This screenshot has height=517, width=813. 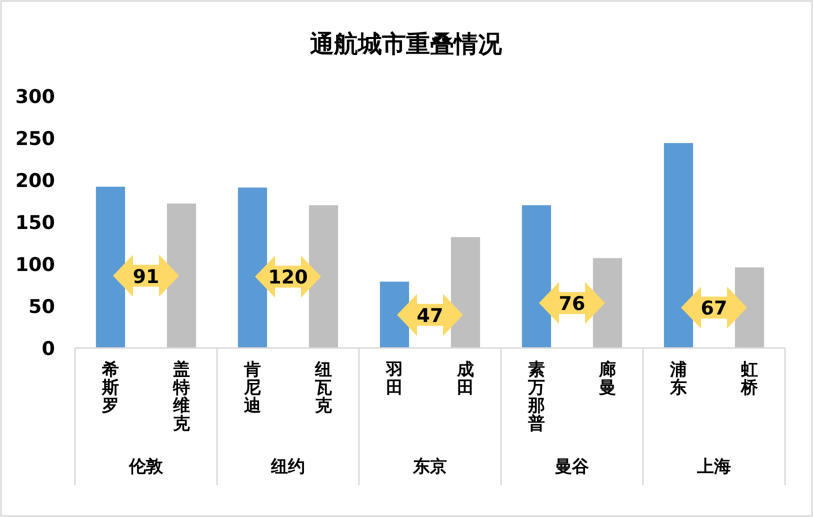 I want to click on y-tick-label: 300, so click(x=35, y=97).